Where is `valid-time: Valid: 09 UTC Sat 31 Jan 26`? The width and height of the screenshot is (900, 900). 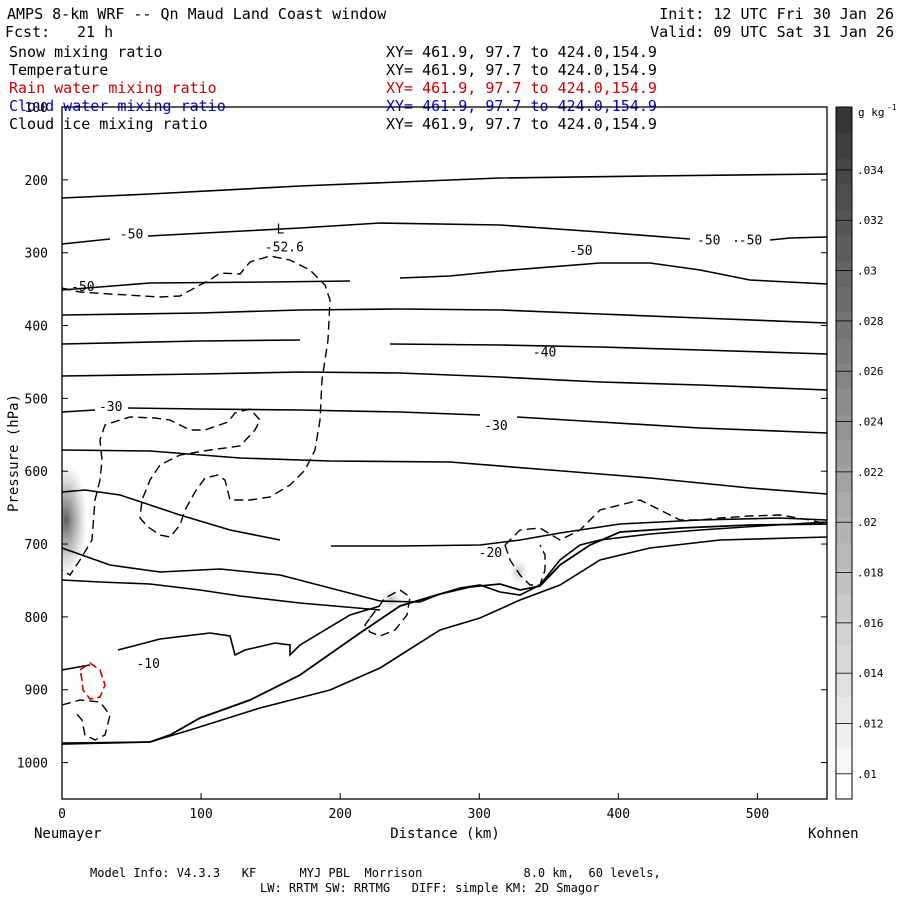 valid-time: Valid: 09 UTC Sat 31 Jan 26 is located at coordinates (772, 32).